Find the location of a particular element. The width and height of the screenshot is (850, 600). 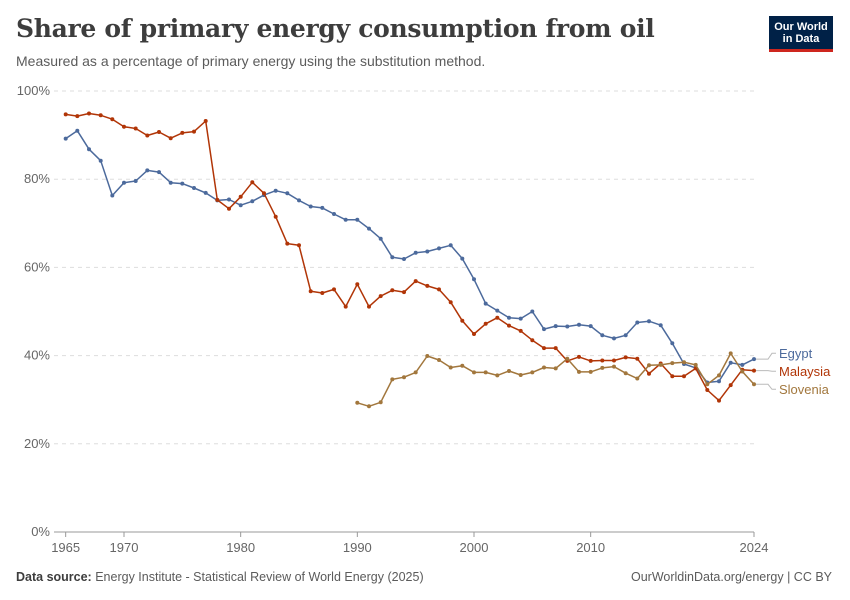

series-line-slovenia is located at coordinates (556, 380).